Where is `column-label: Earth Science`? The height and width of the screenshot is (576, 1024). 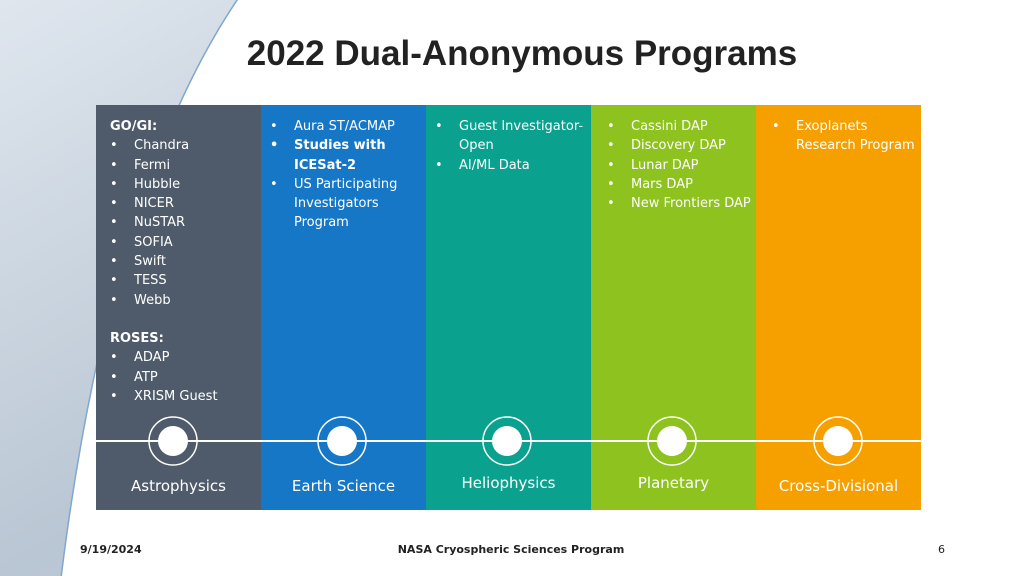 column-label: Earth Science is located at coordinates (343, 486).